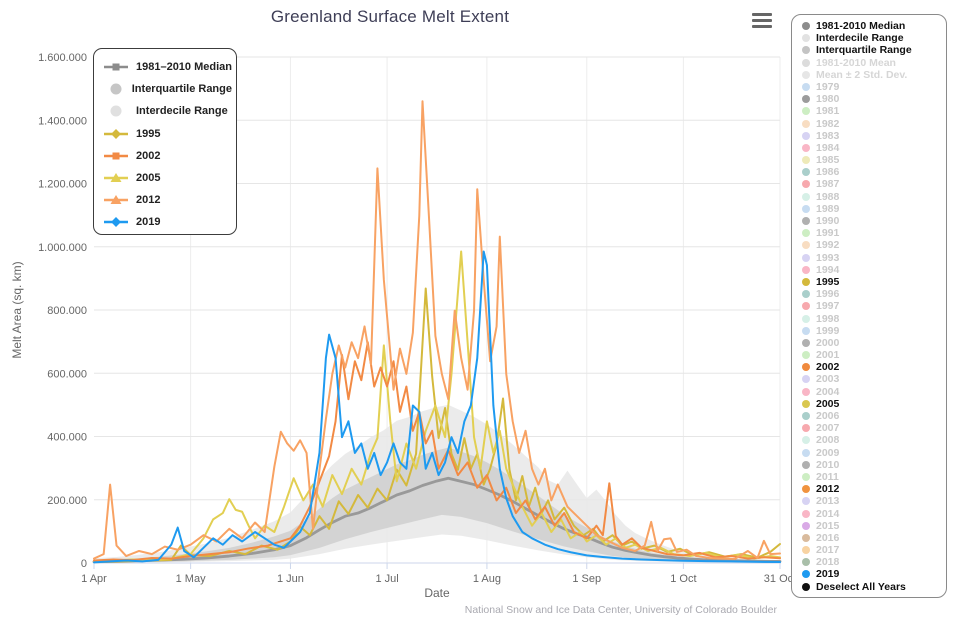 The width and height of the screenshot is (968, 620). I want to click on y-tick-label: 0, so click(84, 564).